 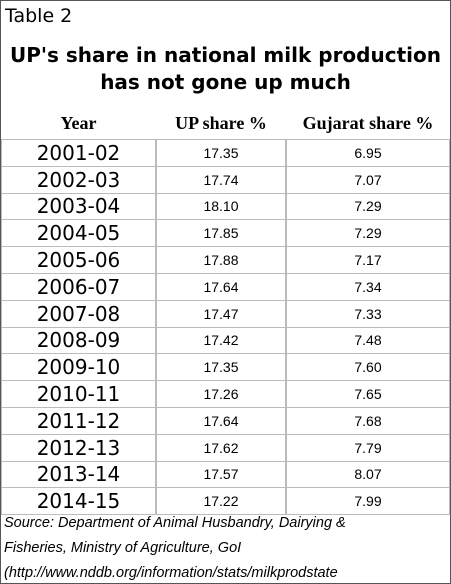 I want to click on value-cell: 17.85, so click(x=221, y=233).